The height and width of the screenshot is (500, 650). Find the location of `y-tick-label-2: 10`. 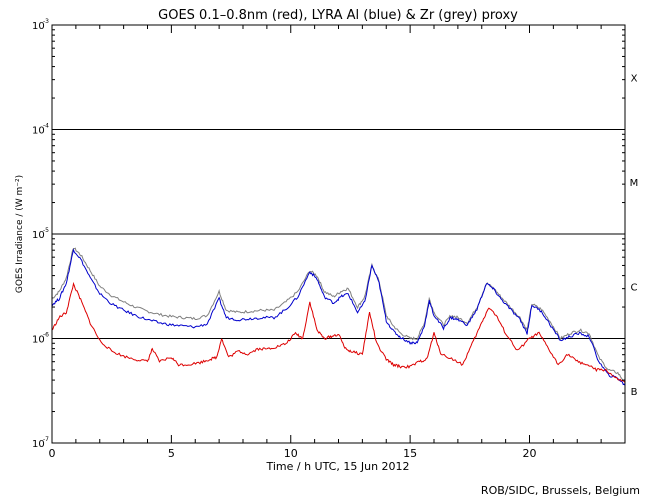

y-tick-label-2: 10 is located at coordinates (38, 235).